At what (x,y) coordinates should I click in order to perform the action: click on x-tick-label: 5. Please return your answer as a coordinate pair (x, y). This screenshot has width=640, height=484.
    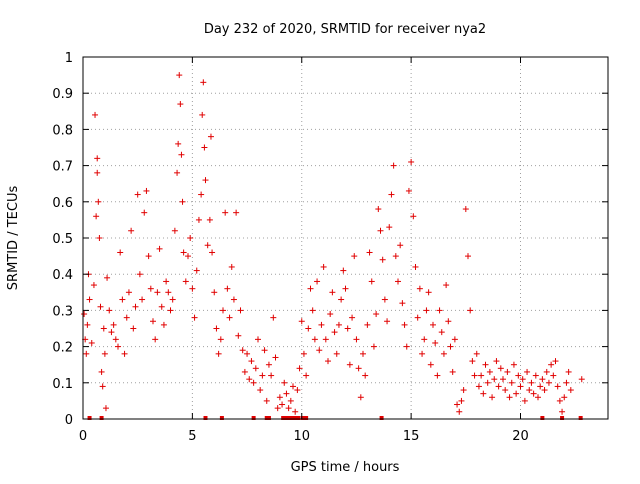
    Looking at the image, I should click on (192, 436).